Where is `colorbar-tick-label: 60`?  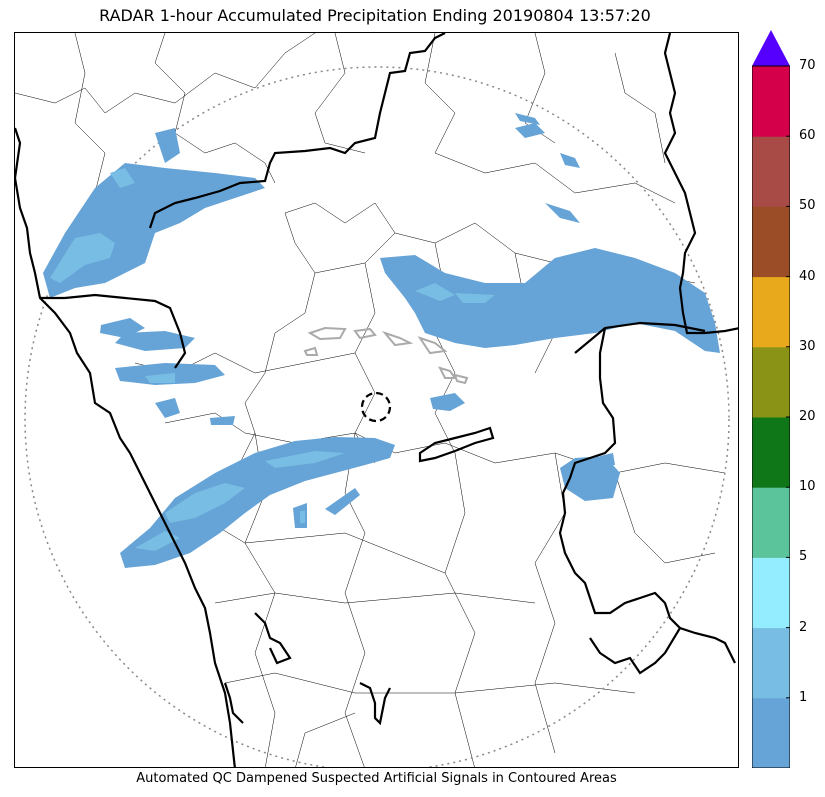 colorbar-tick-label: 60 is located at coordinates (807, 136).